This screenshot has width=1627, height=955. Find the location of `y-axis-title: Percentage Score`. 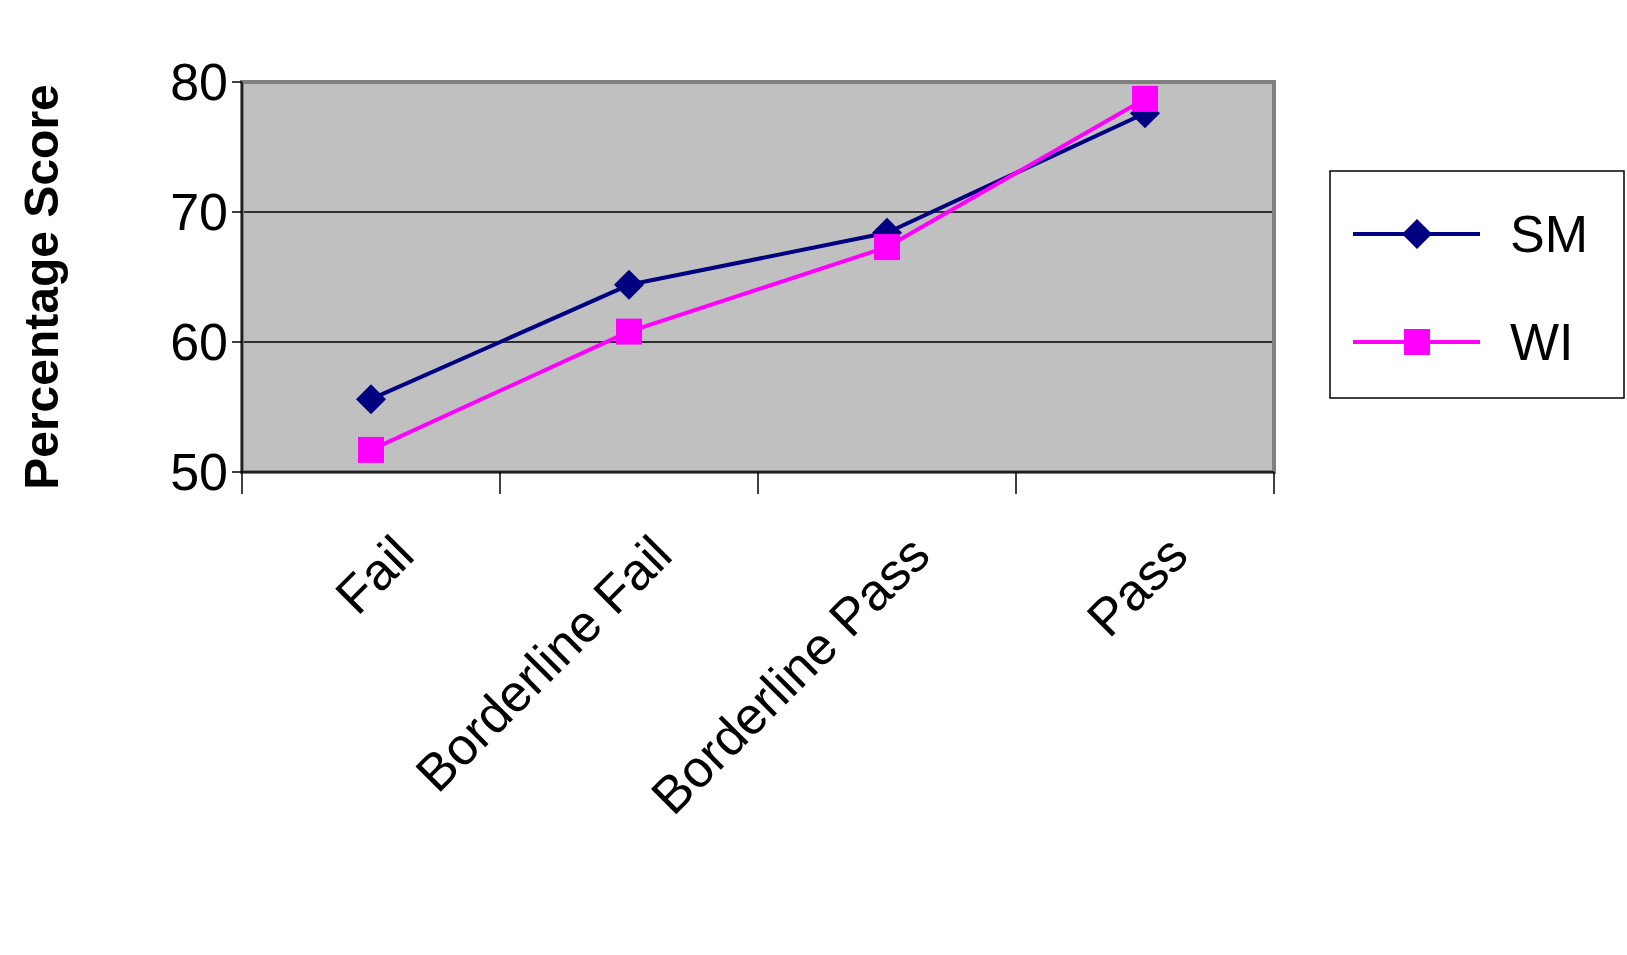

y-axis-title: Percentage Score is located at coordinates (41, 287).